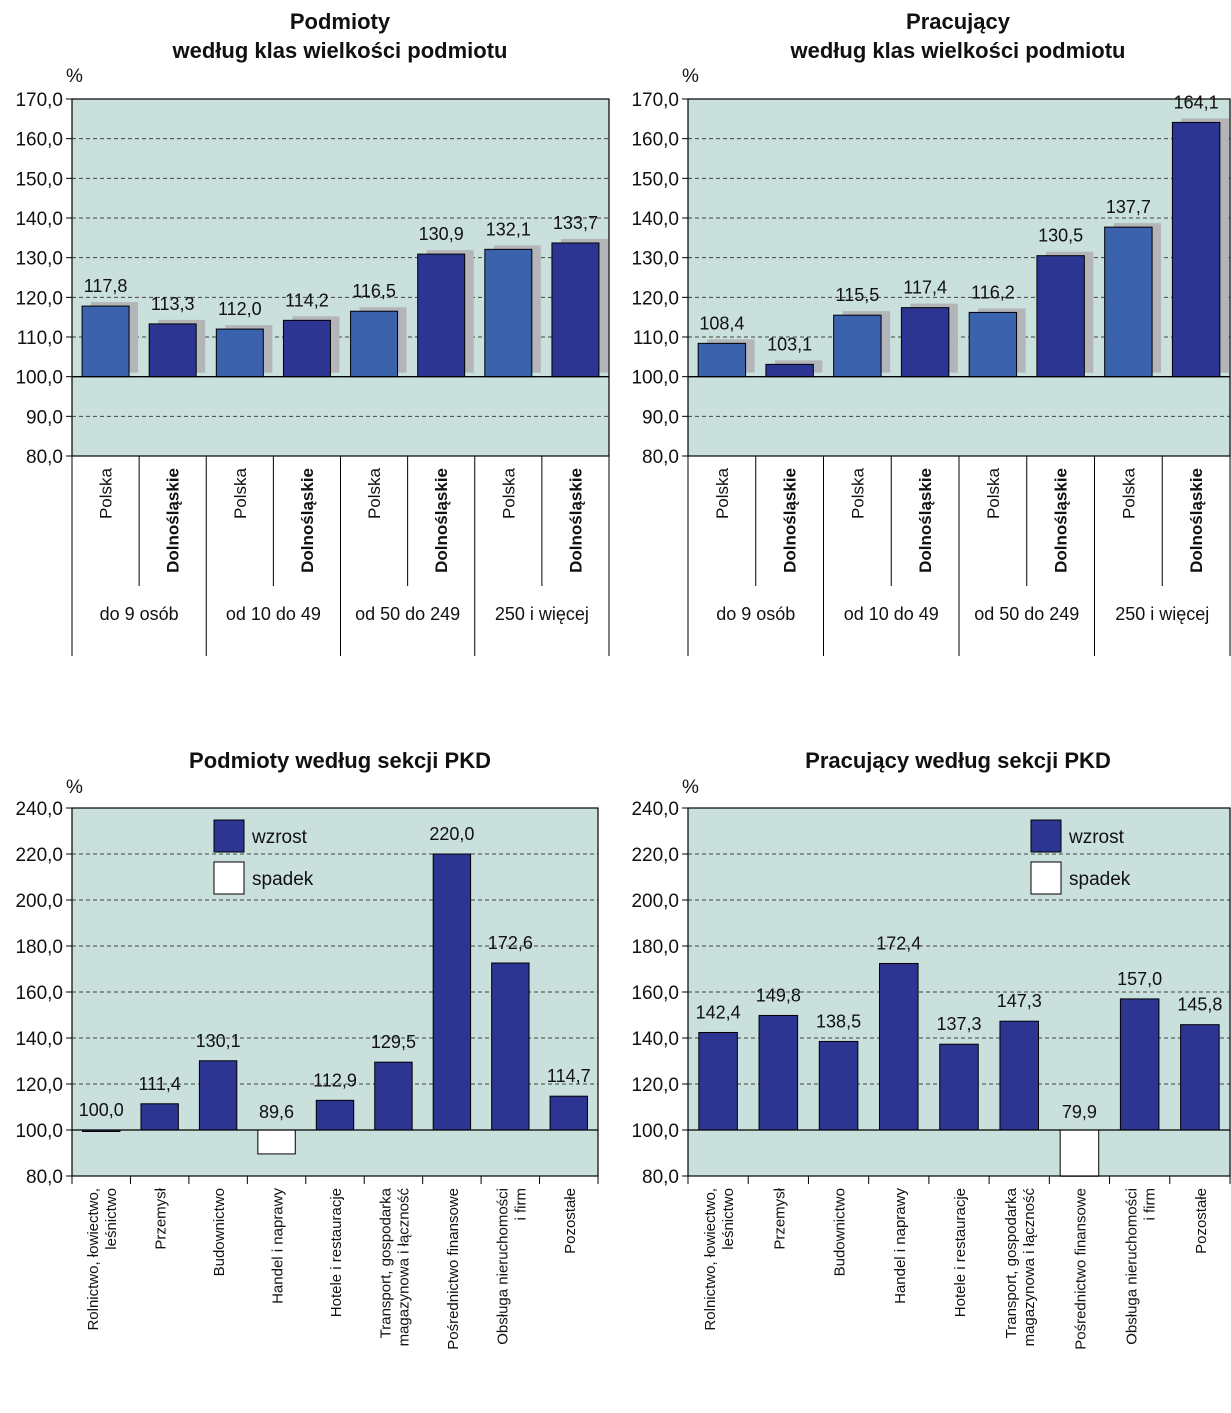  What do you see at coordinates (728, 1219) in the screenshot?
I see `x-category-label: leśnictwo` at bounding box center [728, 1219].